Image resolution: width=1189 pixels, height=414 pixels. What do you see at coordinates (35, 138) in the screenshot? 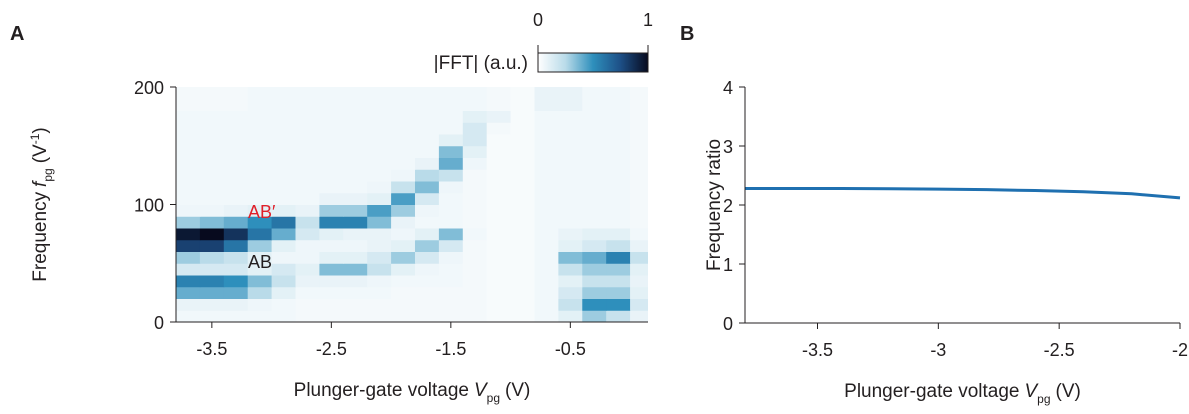
I see `axis-label-part: -1` at bounding box center [35, 138].